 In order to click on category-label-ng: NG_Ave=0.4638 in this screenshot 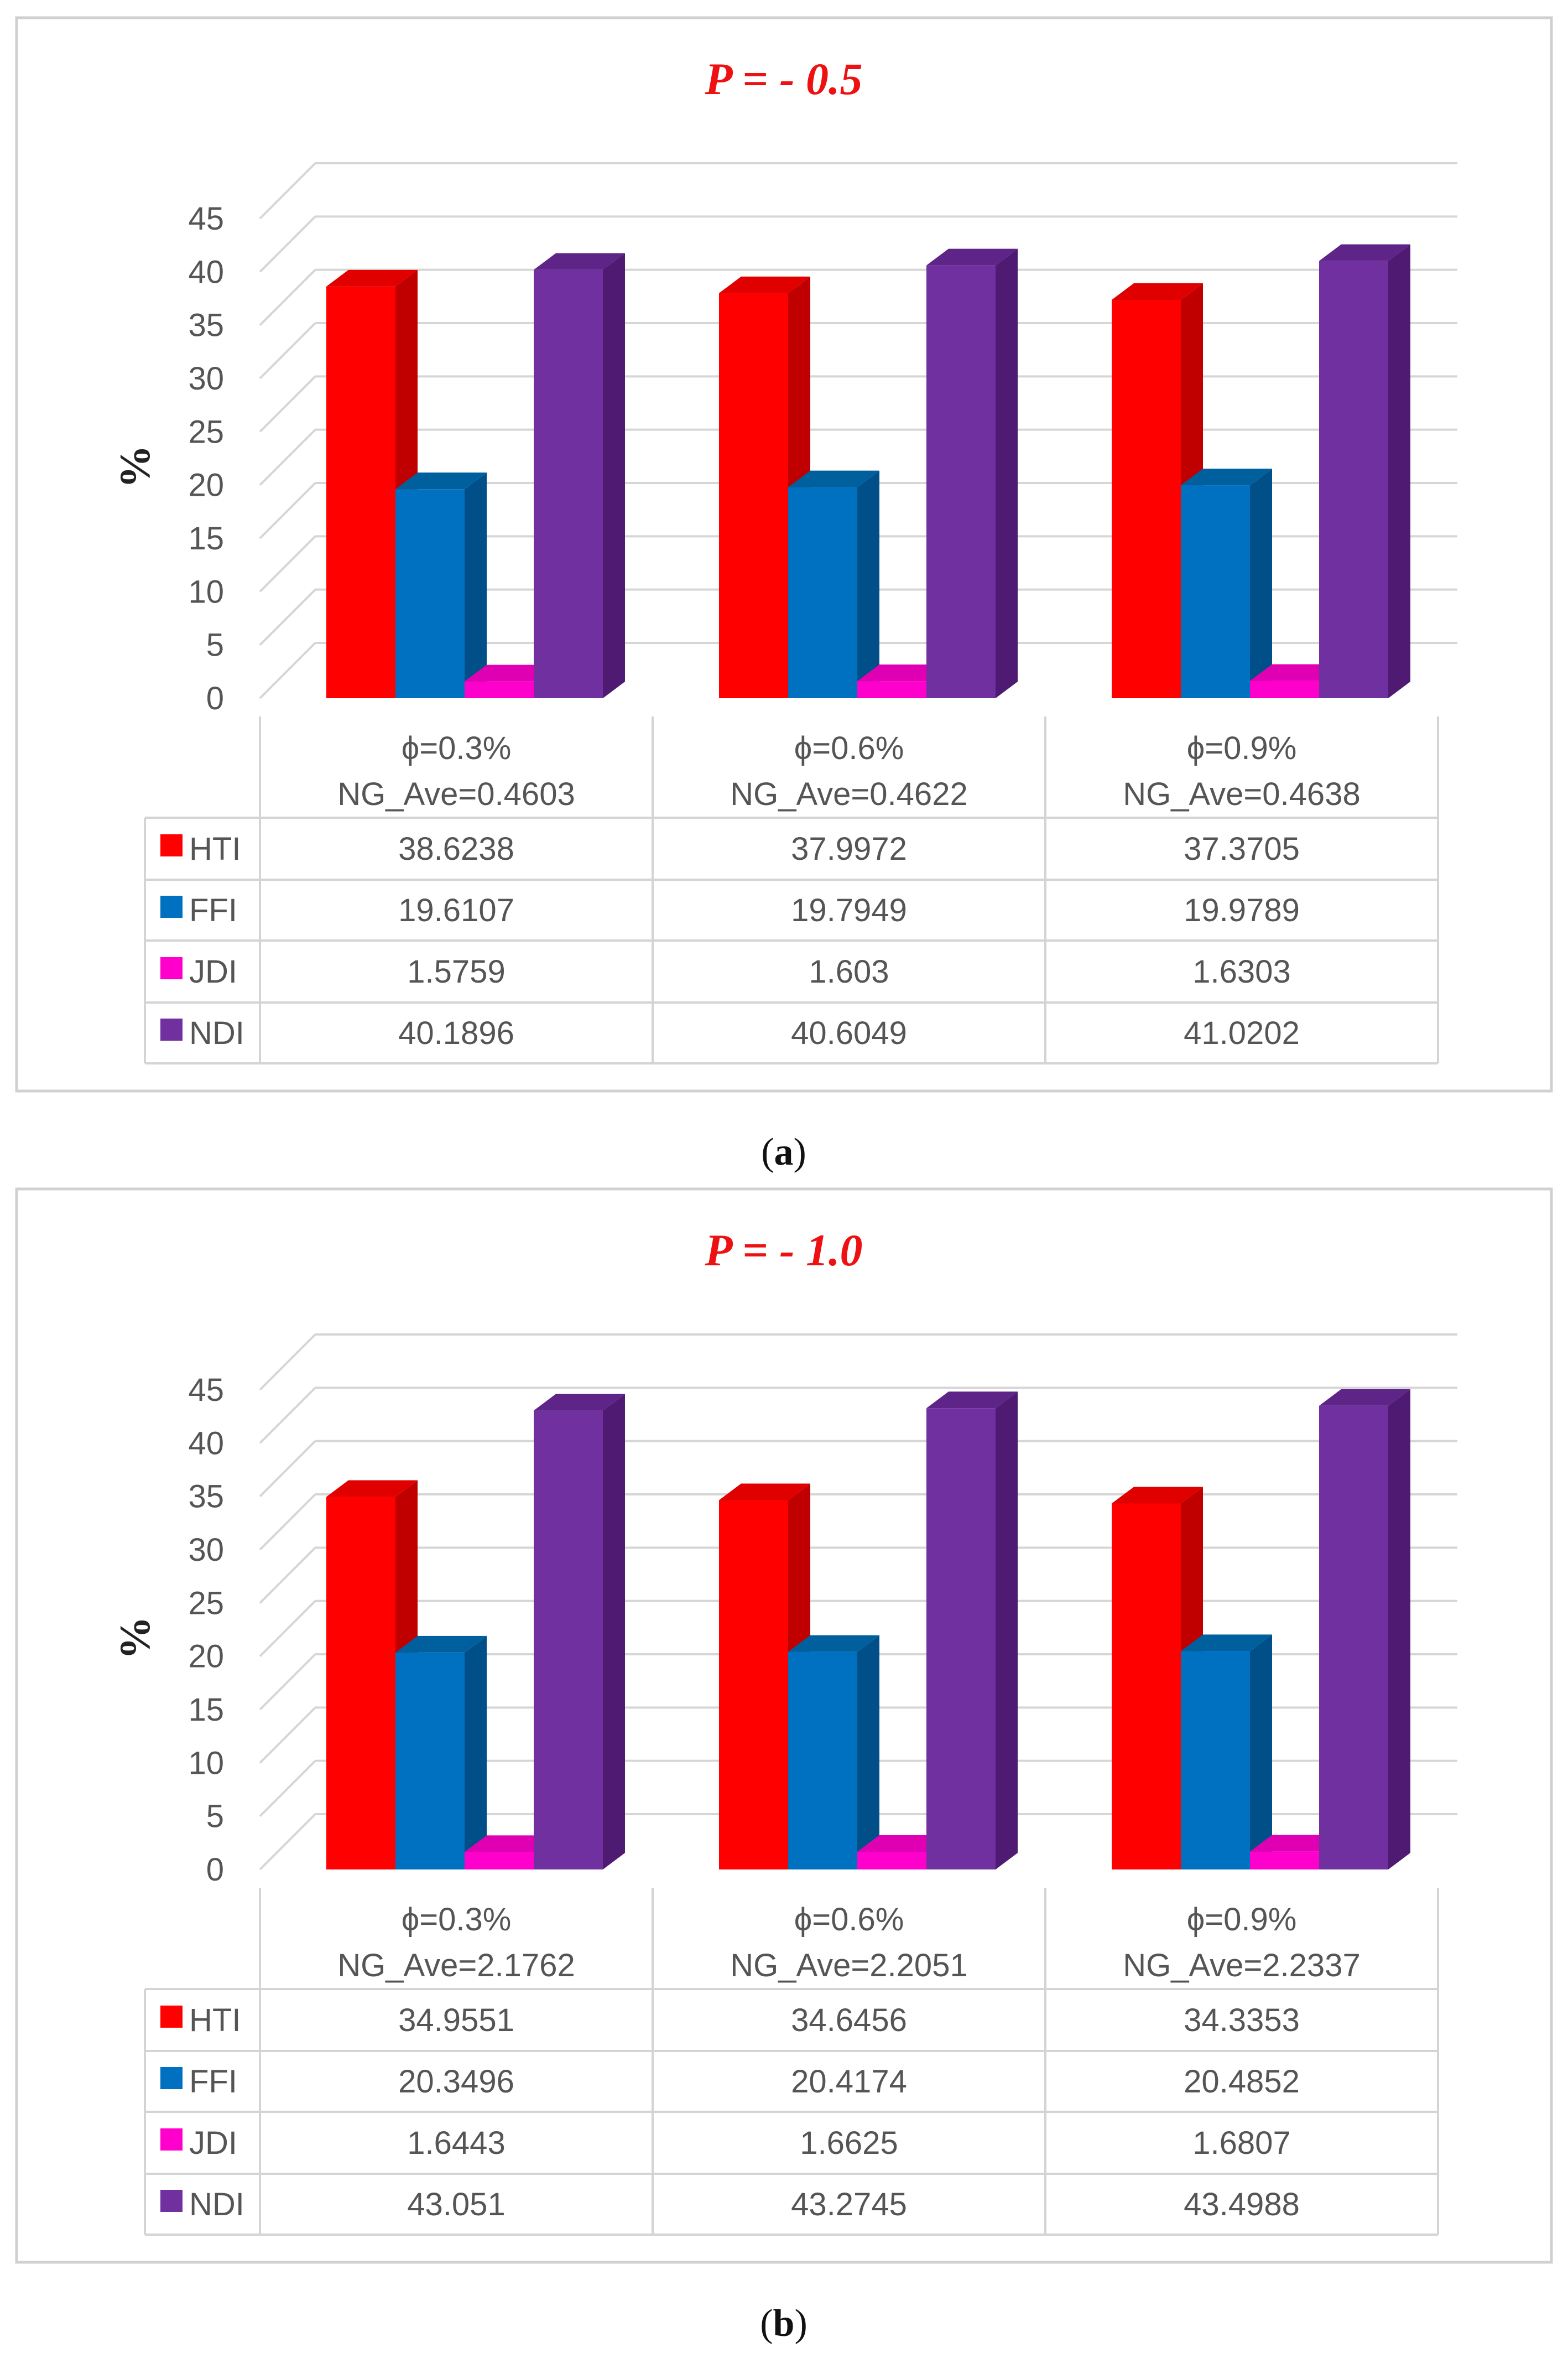, I will do `click(1241, 794)`.